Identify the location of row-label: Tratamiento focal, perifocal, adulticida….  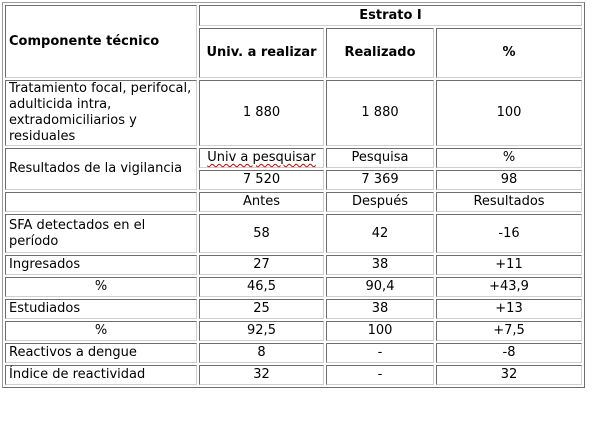
(101, 113).